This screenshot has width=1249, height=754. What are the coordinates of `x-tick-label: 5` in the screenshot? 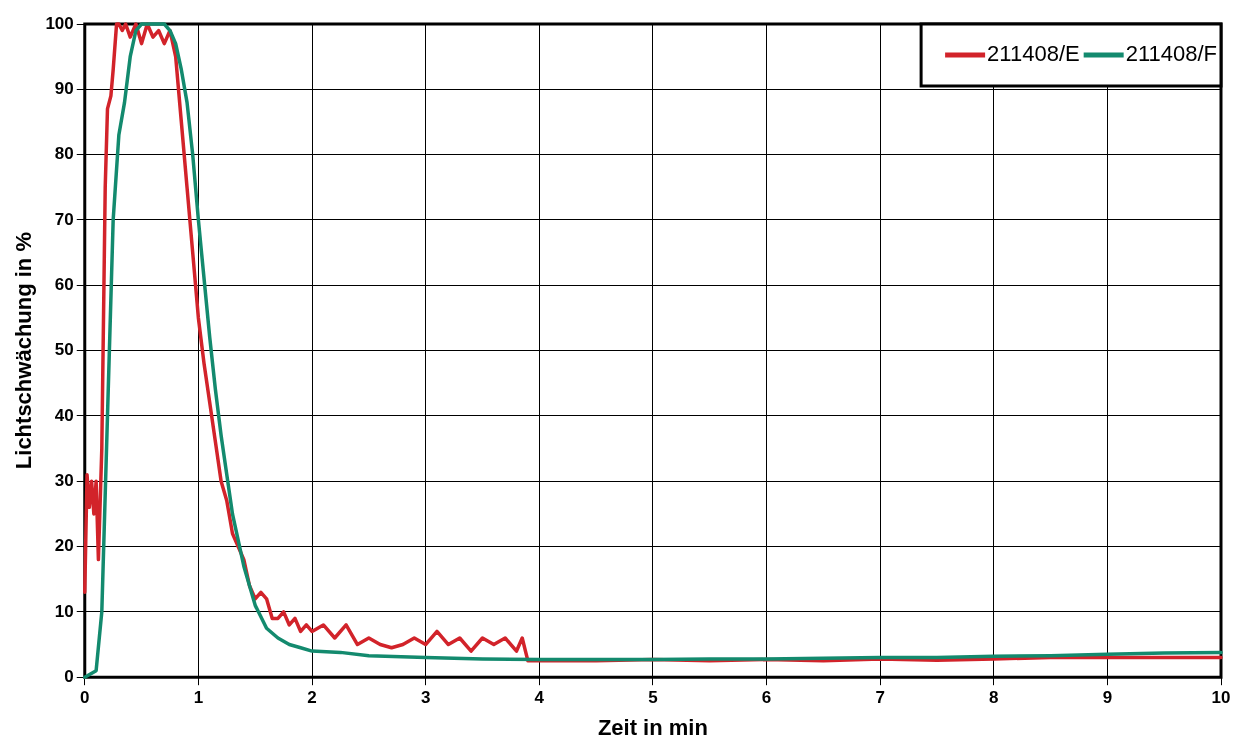 It's located at (653, 698).